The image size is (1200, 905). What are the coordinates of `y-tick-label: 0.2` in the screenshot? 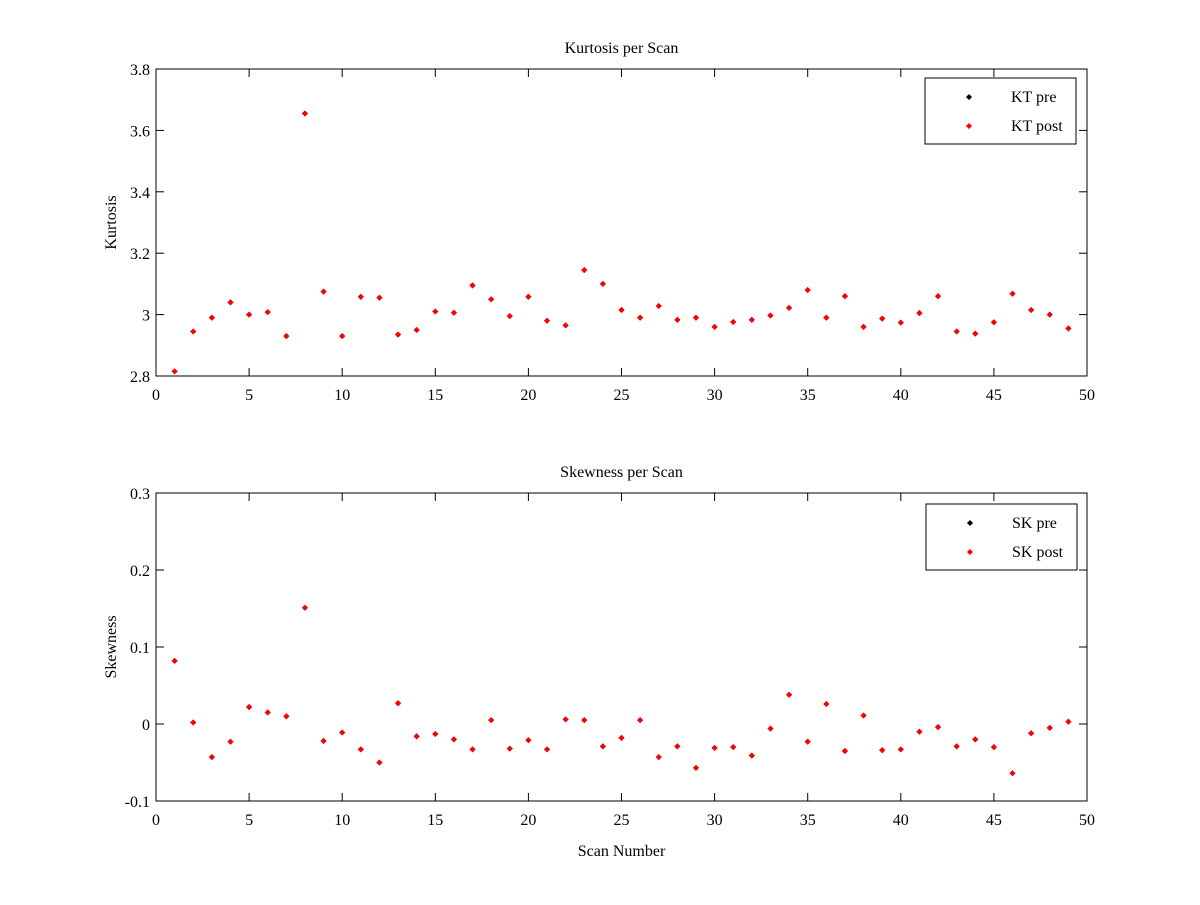 It's located at (140, 571).